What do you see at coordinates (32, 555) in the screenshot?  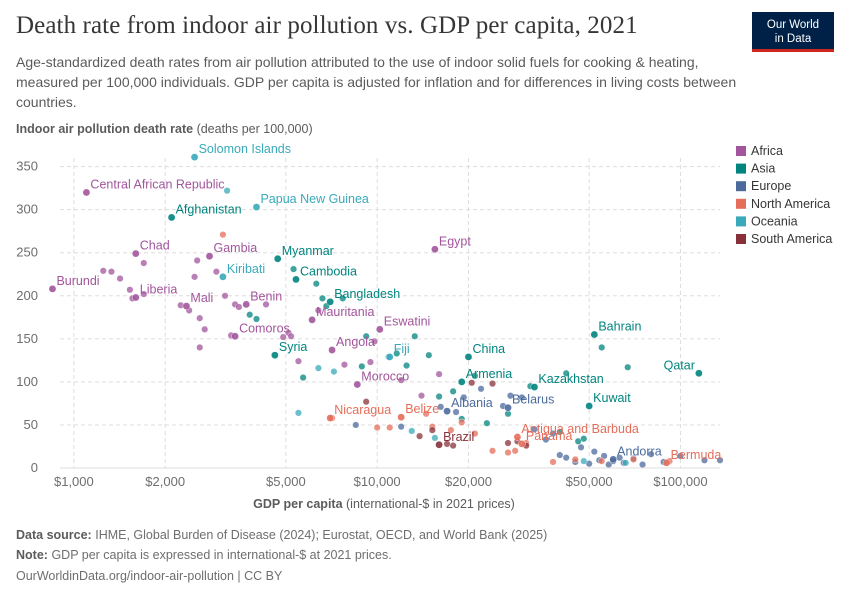 I see `note-label: Note:` at bounding box center [32, 555].